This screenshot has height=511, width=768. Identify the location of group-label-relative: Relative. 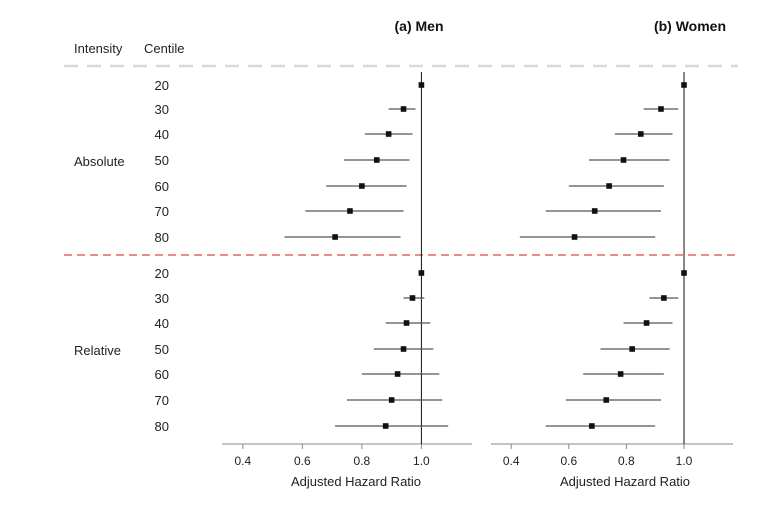
(97, 350).